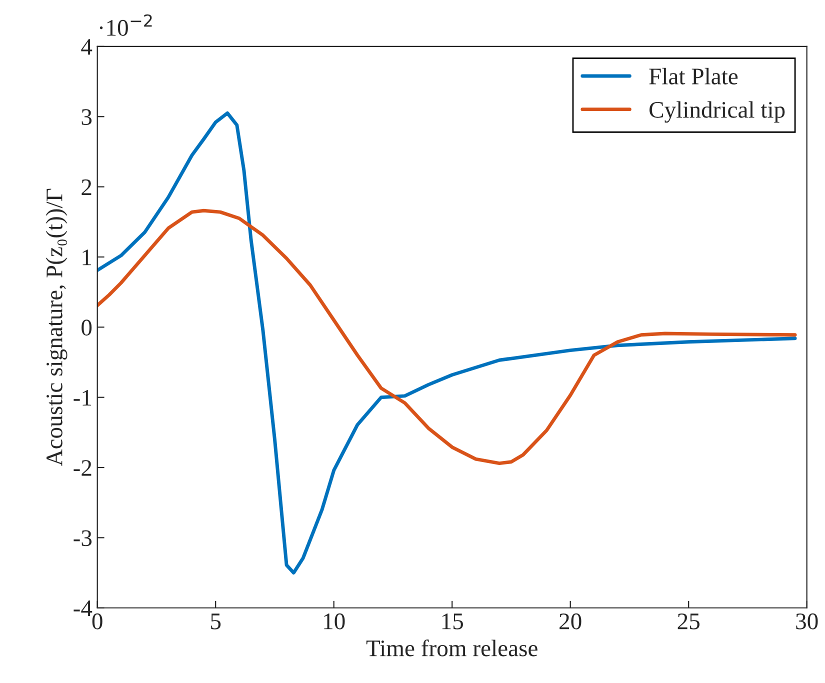 Image resolution: width=825 pixels, height=683 pixels. Describe the element at coordinates (87, 258) in the screenshot. I see `y-tick-label: 1` at that location.